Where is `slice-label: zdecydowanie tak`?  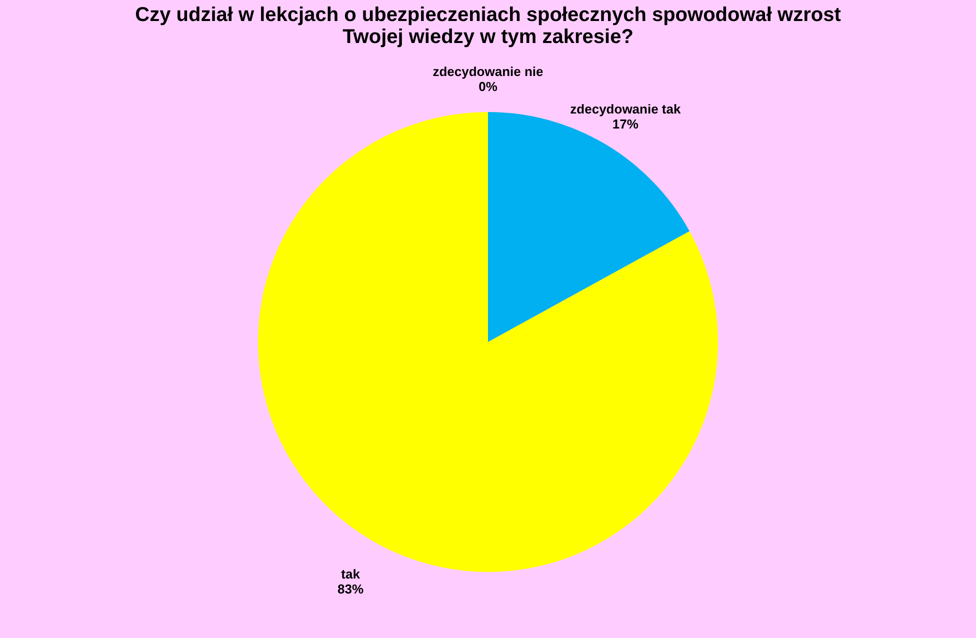
slice-label: zdecydowanie tak is located at coordinates (626, 109).